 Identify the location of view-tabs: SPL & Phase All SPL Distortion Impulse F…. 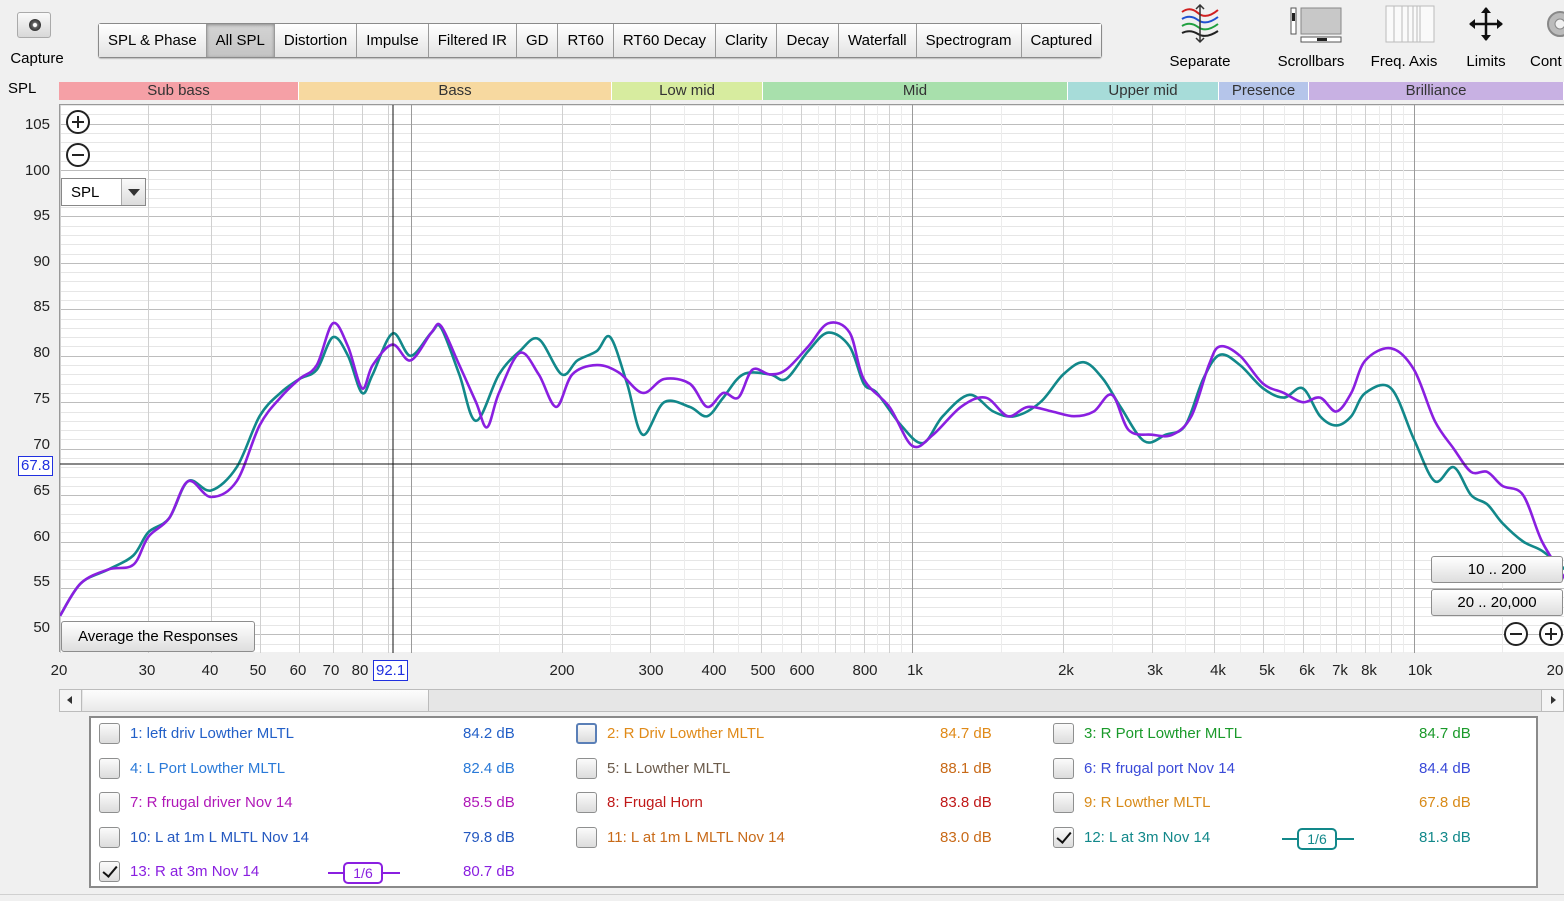
(600, 40).